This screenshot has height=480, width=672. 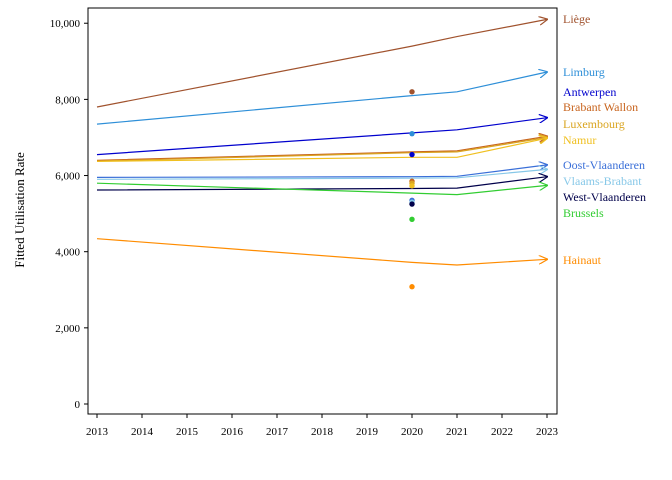 I want to click on series-label: Namur, so click(x=579, y=140).